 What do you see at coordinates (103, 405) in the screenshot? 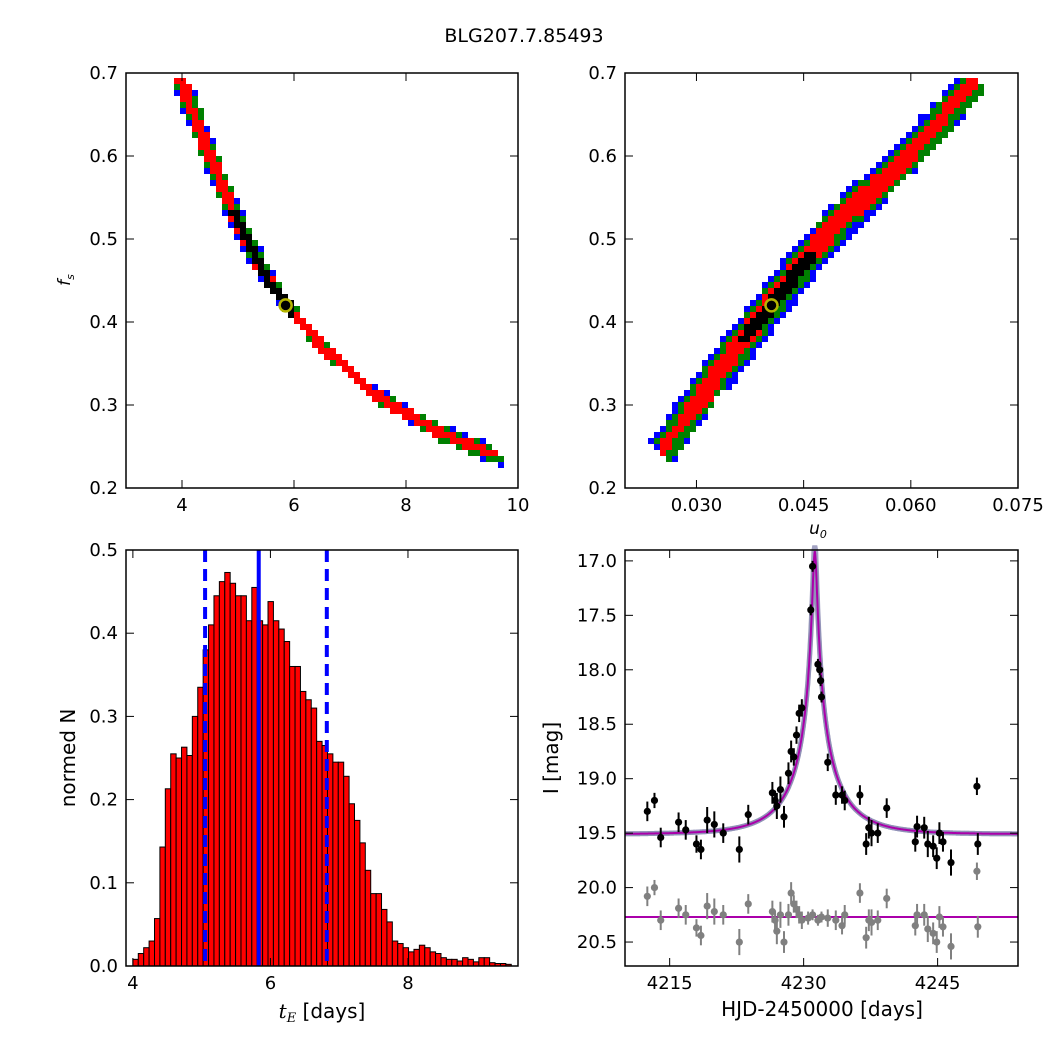
I see `y-tick-label: 0.3` at bounding box center [103, 405].